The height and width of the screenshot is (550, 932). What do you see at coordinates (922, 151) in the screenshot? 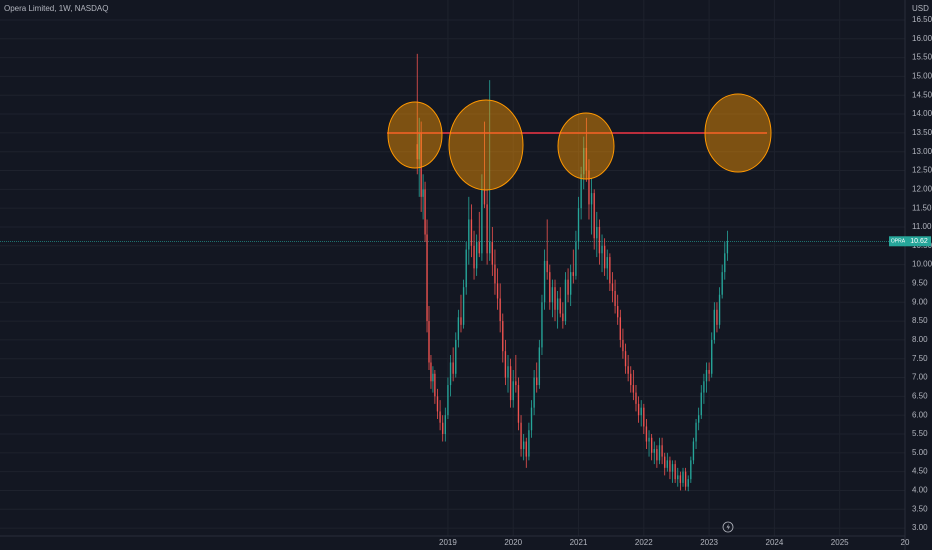
I see `y-tick-label: 13.00` at bounding box center [922, 151].